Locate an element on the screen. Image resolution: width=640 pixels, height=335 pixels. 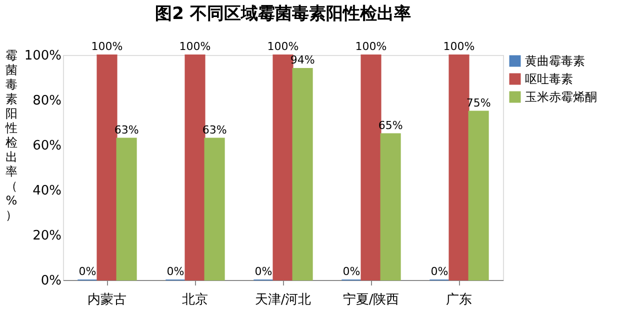
y-tick-label: 60% is located at coordinates (47, 146).